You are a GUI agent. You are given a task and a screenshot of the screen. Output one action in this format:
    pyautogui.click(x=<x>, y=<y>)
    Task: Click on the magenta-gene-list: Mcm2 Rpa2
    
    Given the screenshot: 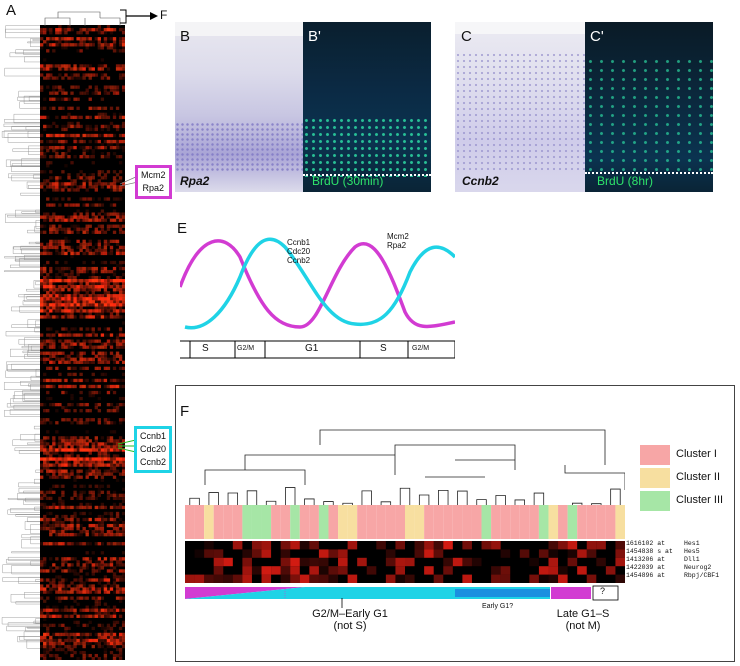 What is the action you would take?
    pyautogui.click(x=398, y=241)
    